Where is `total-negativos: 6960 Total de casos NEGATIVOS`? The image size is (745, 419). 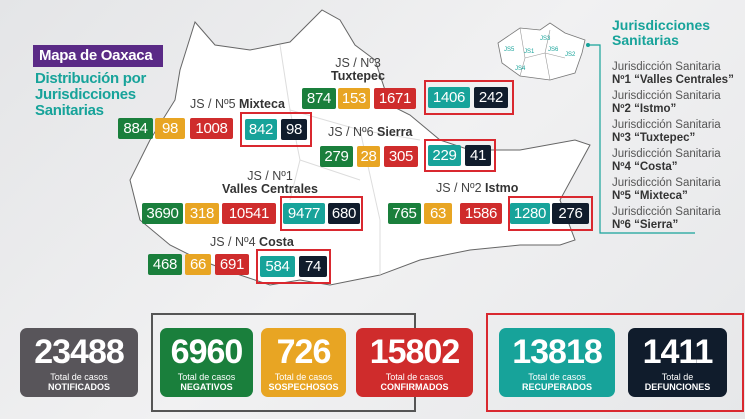 total-negativos: 6960 Total de casos NEGATIVOS is located at coordinates (206, 362).